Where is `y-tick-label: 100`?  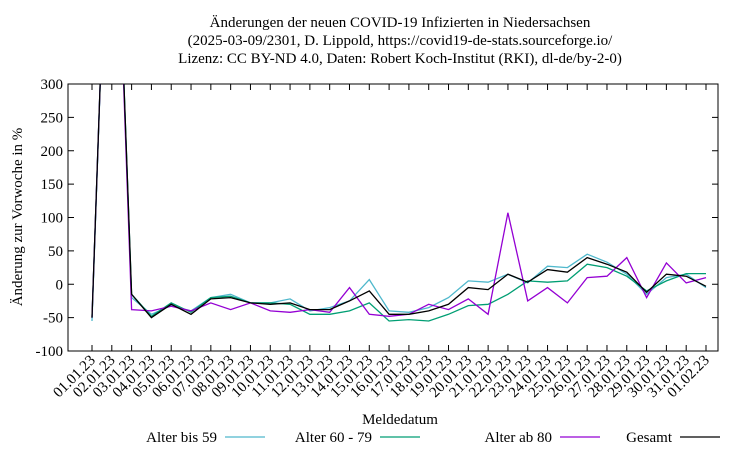 y-tick-label: 100 is located at coordinates (52, 219).